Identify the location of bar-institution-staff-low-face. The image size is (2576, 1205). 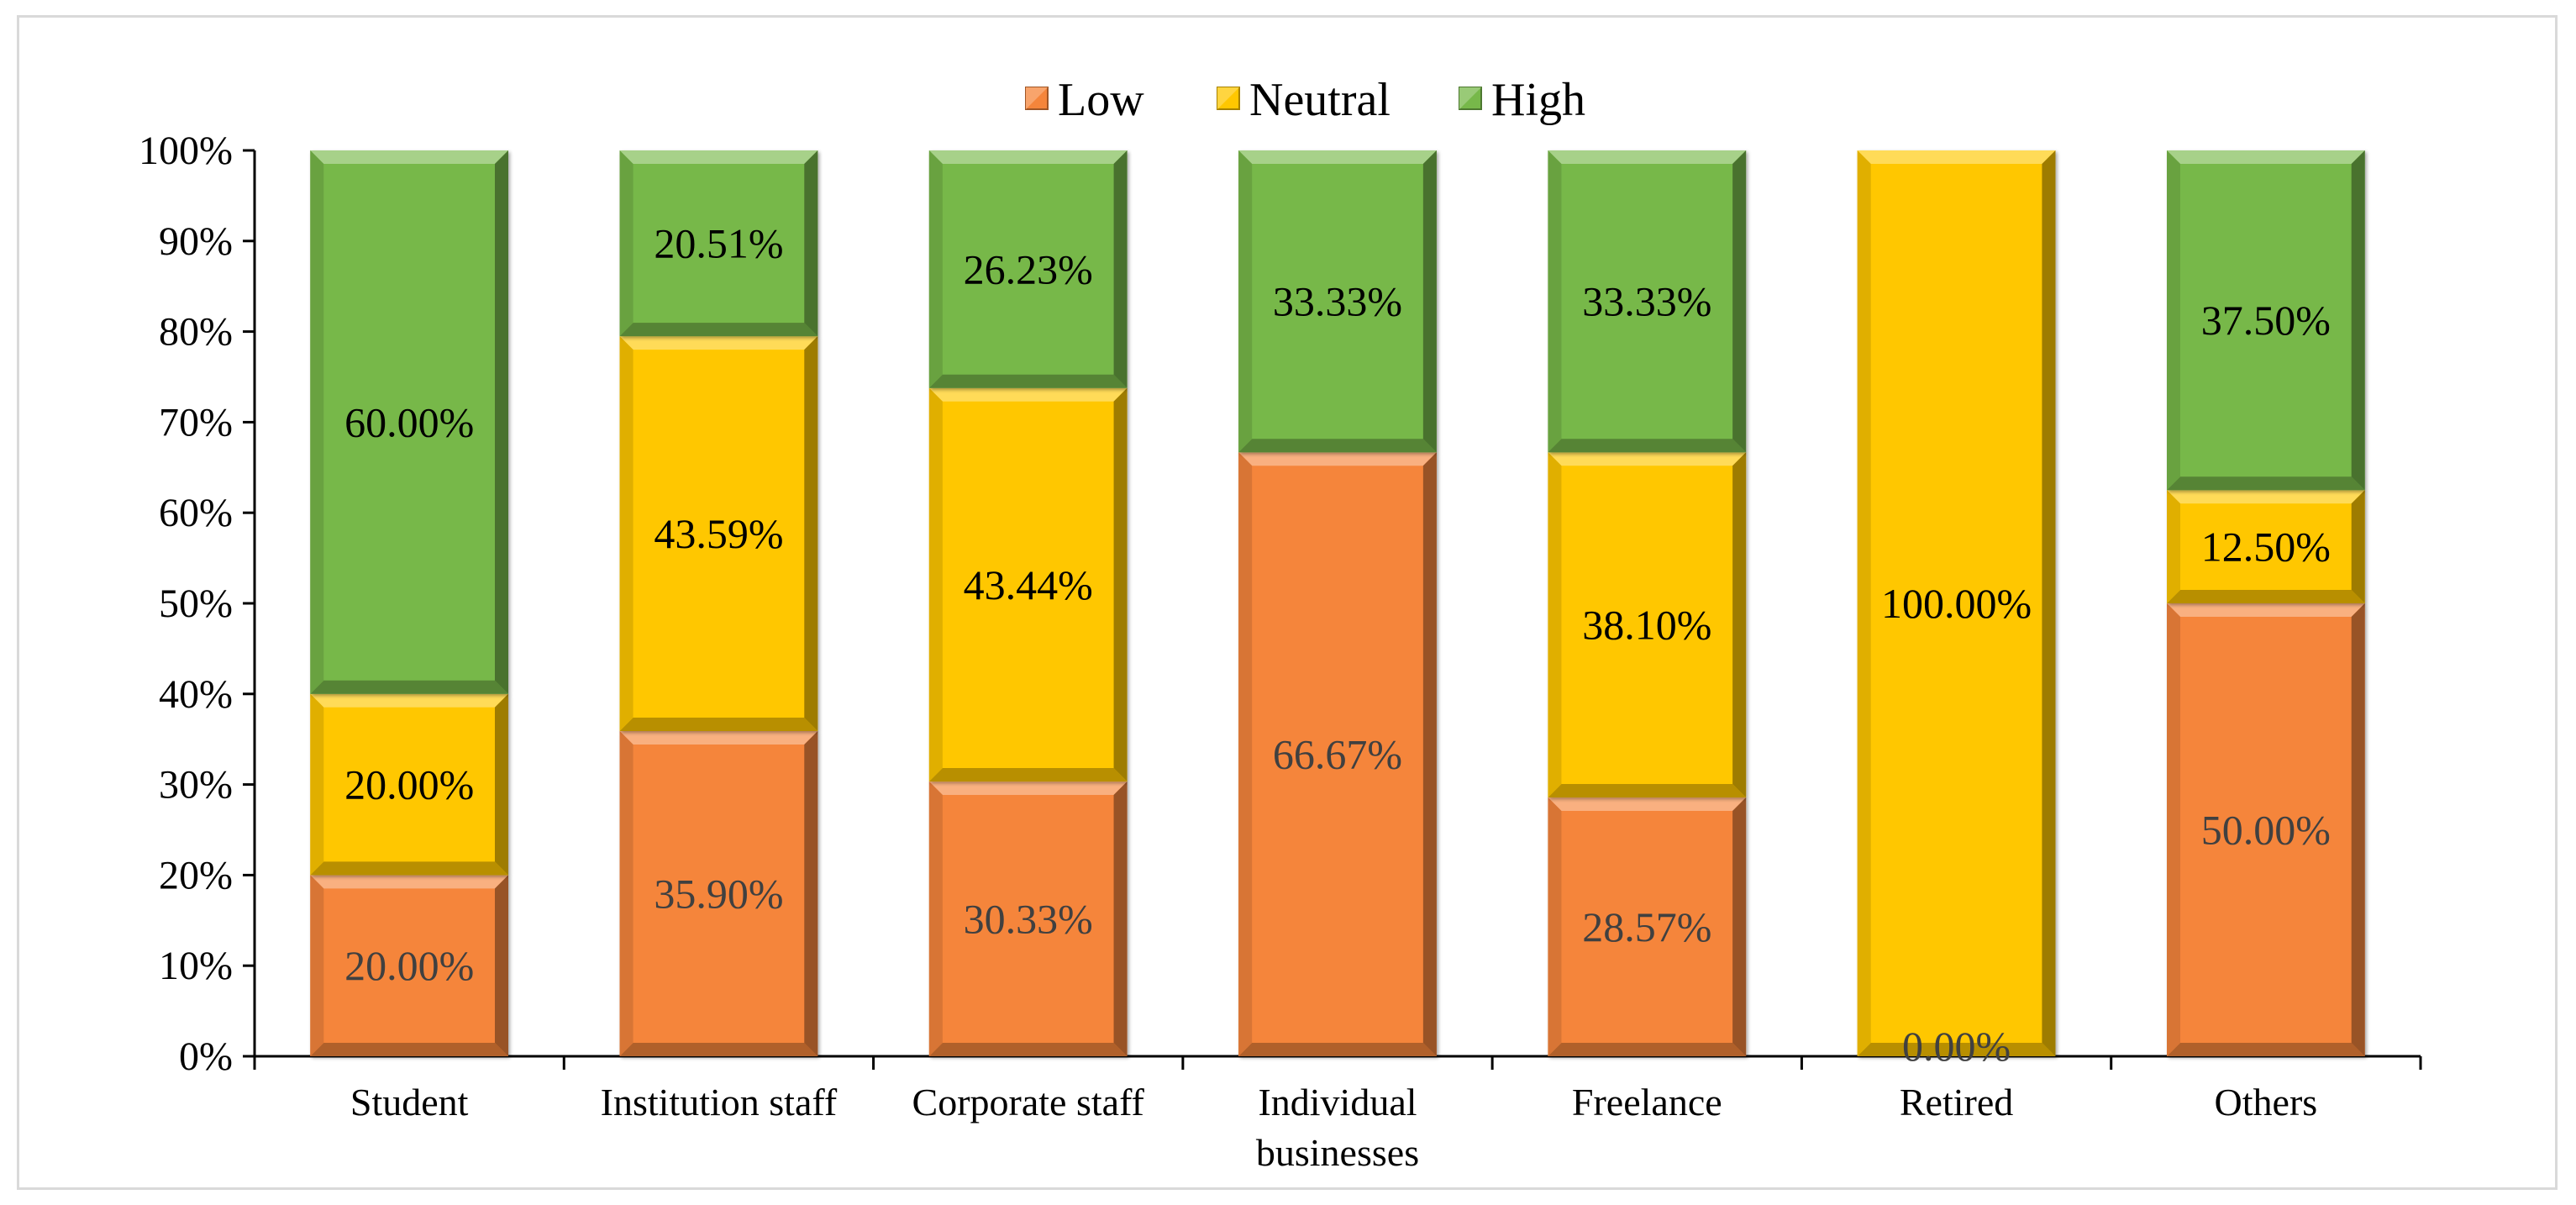
(718, 893).